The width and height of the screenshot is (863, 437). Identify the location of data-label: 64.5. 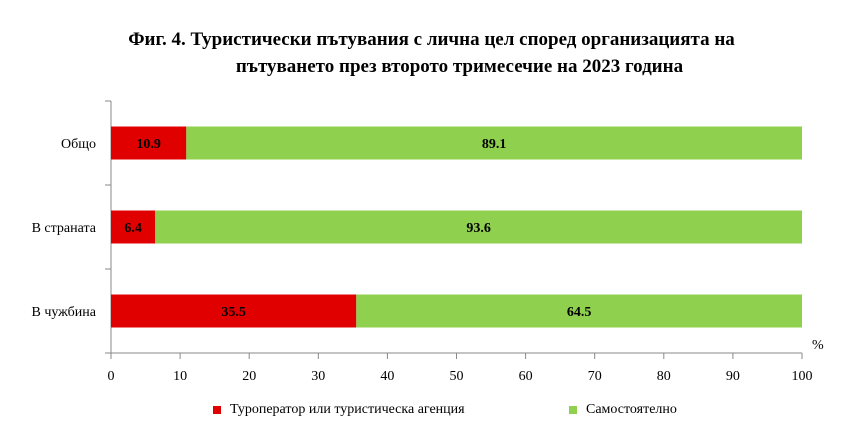
(579, 312).